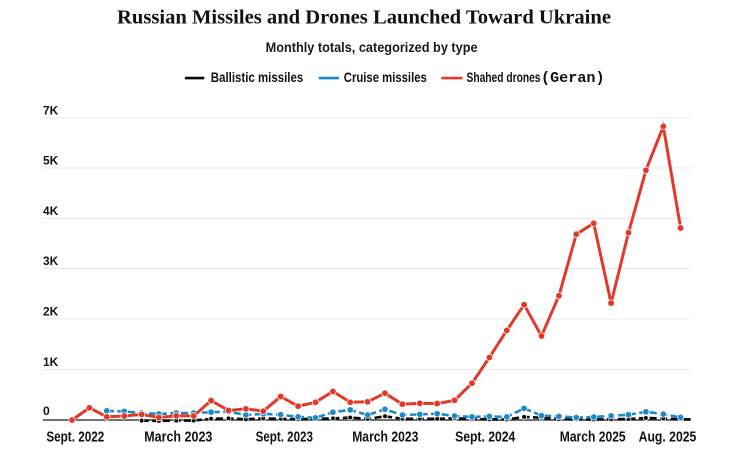  Describe the element at coordinates (51, 312) in the screenshot. I see `svg-text: 2K` at that location.